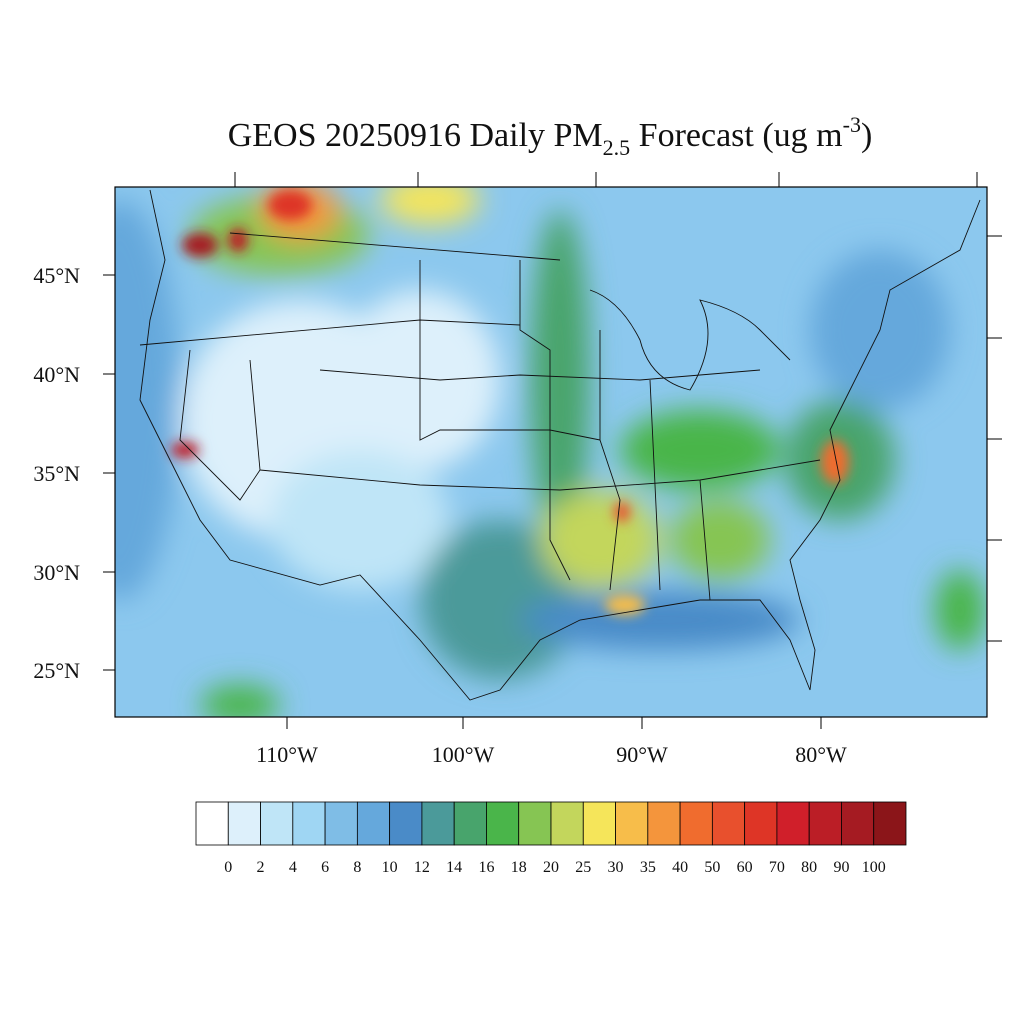 The image size is (1024, 1029). Describe the element at coordinates (874, 867) in the screenshot. I see `colorbar-label: 100` at that location.